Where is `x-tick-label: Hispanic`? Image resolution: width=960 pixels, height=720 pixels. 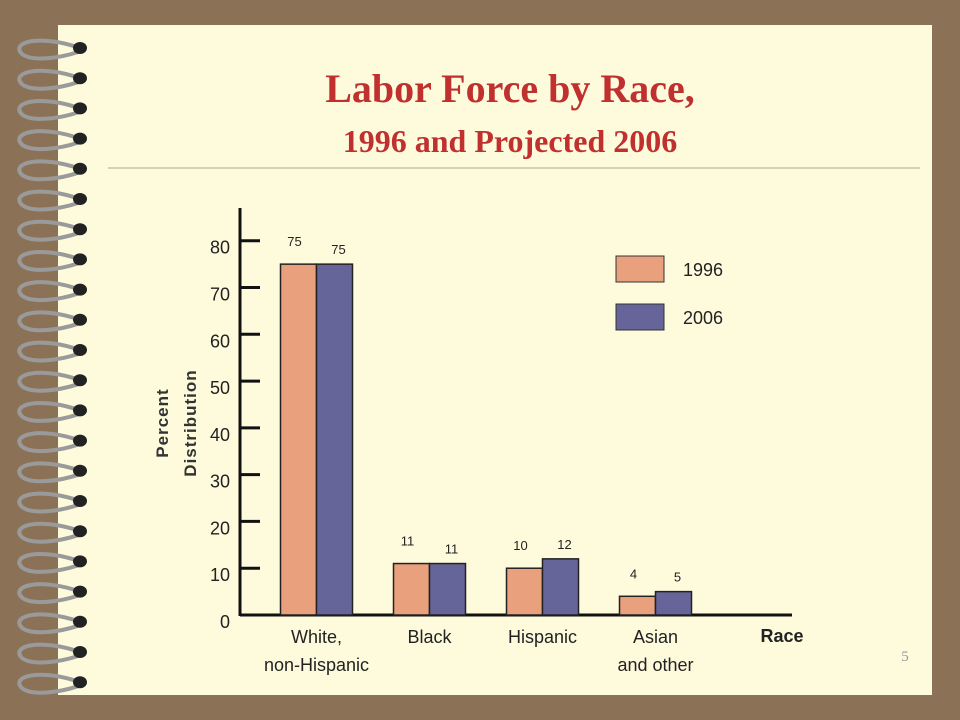 x-tick-label: Hispanic is located at coordinates (542, 637).